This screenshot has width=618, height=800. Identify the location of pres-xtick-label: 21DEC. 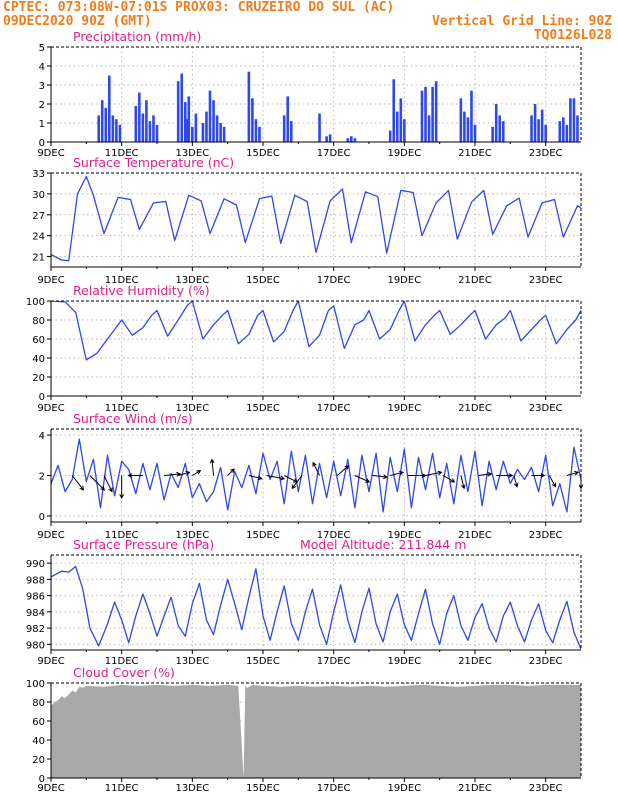
(475, 661).